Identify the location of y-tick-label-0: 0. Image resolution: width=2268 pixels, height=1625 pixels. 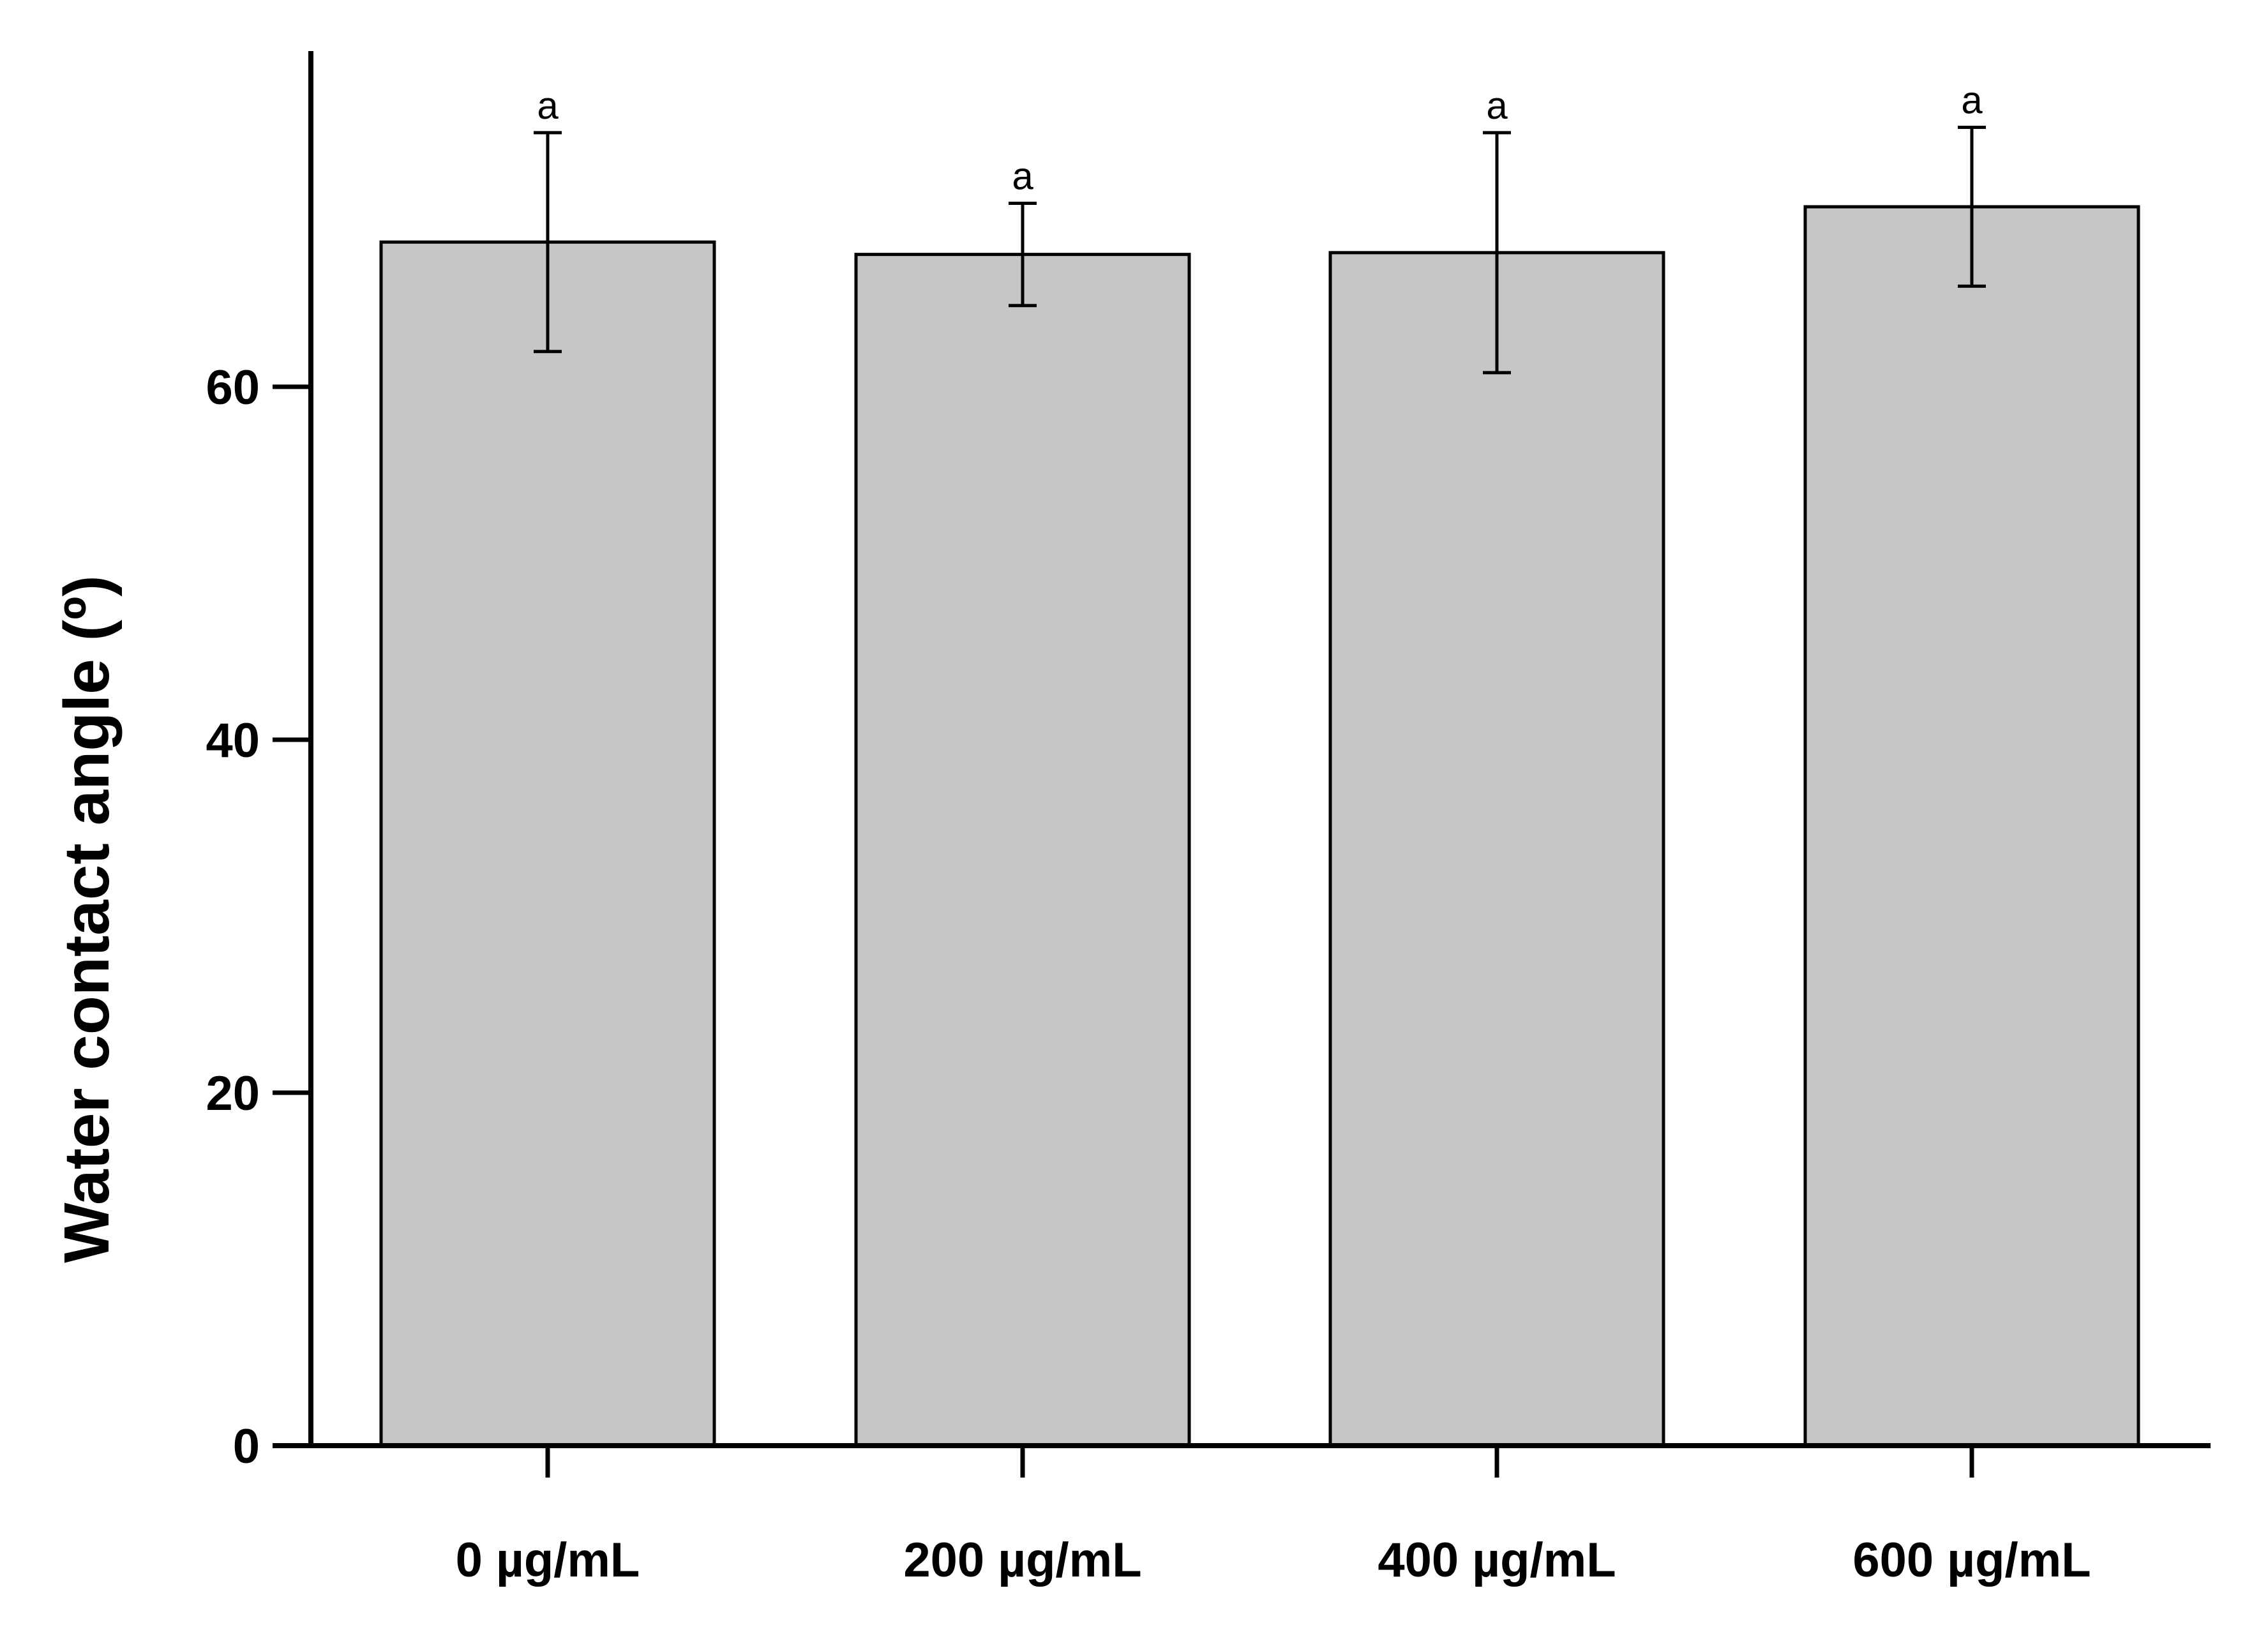
(247, 1446).